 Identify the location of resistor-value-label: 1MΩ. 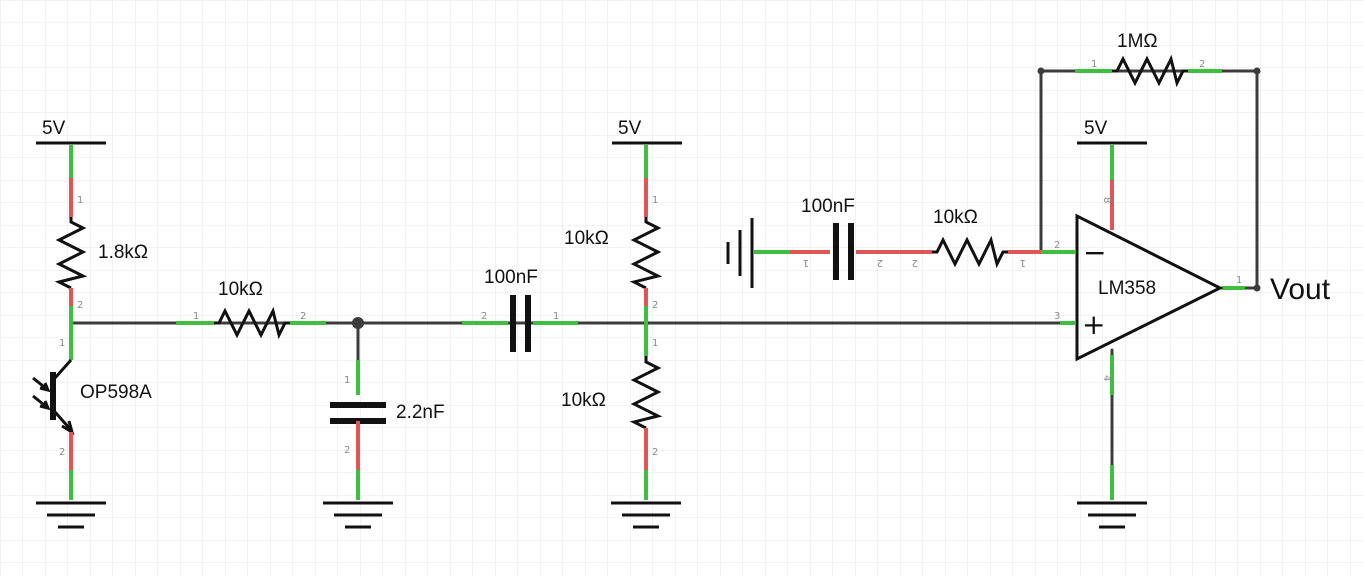
(1137, 41).